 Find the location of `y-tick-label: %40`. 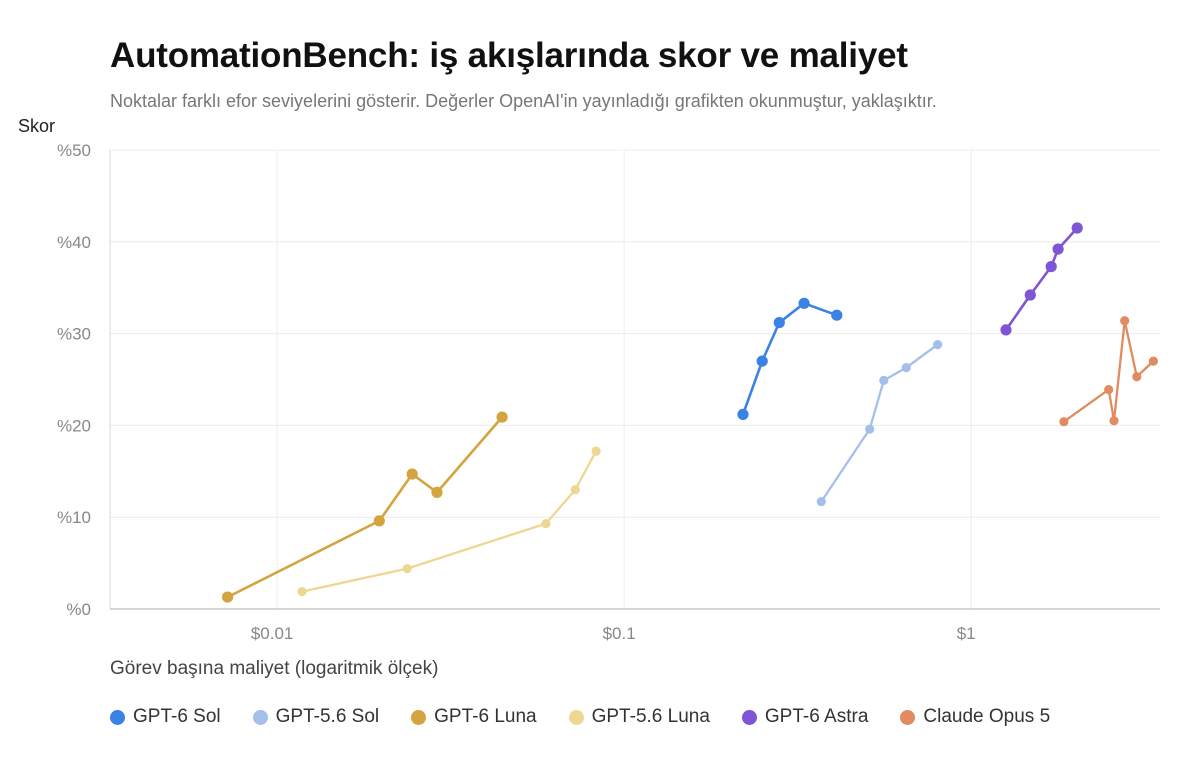

y-tick-label: %40 is located at coordinates (74, 242).